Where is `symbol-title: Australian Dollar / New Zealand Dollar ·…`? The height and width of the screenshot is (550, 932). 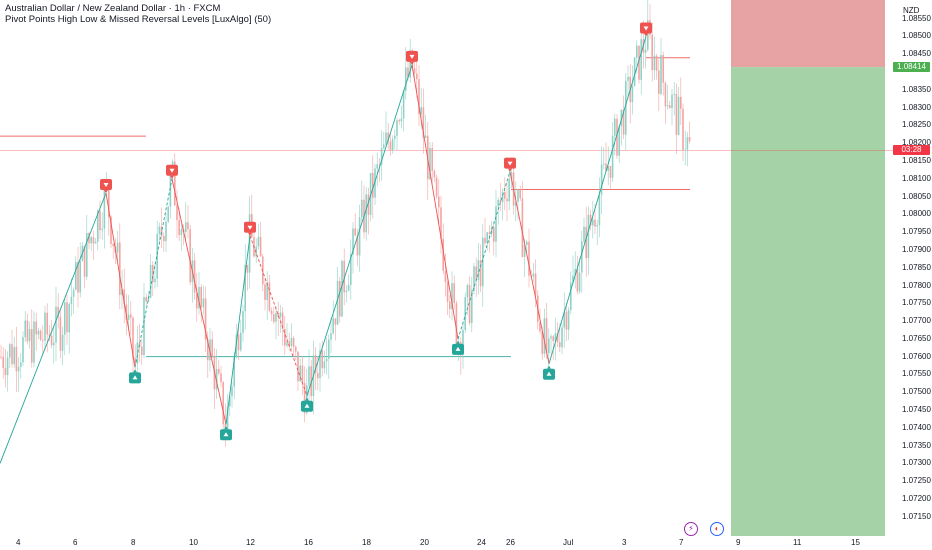
symbol-title: Australian Dollar / New Zealand Dollar ·… is located at coordinates (113, 8).